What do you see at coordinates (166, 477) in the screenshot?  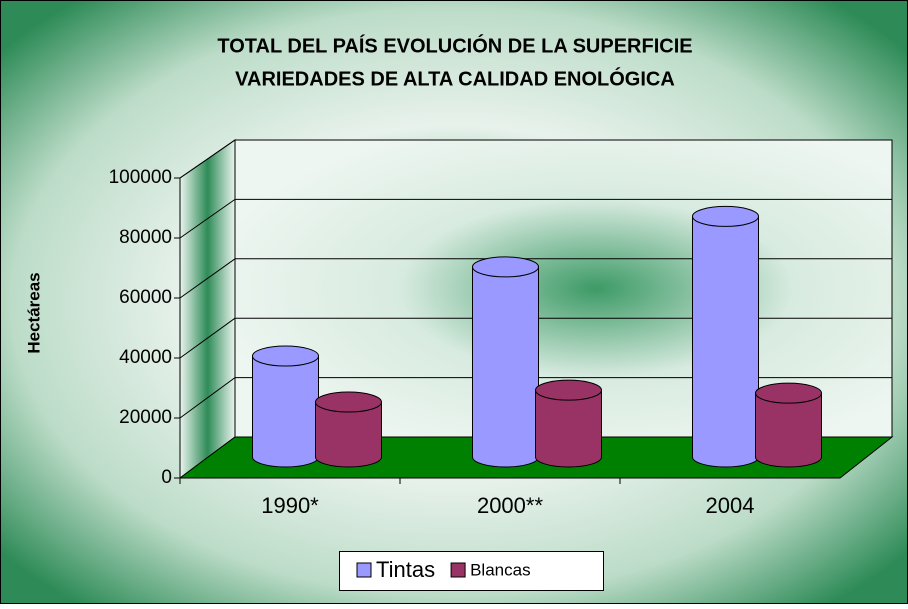 I see `y-tick-label: 0` at bounding box center [166, 477].